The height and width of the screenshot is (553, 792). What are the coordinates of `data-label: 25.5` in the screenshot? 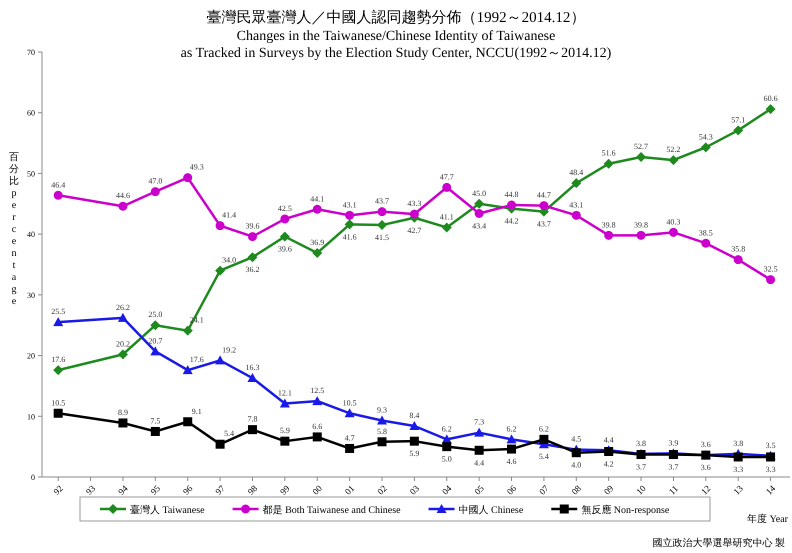 It's located at (58, 311).